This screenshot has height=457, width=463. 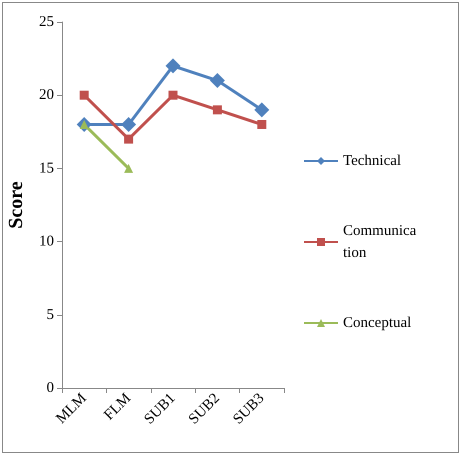 What do you see at coordinates (46, 22) in the screenshot?
I see `y-tick-label: 25` at bounding box center [46, 22].